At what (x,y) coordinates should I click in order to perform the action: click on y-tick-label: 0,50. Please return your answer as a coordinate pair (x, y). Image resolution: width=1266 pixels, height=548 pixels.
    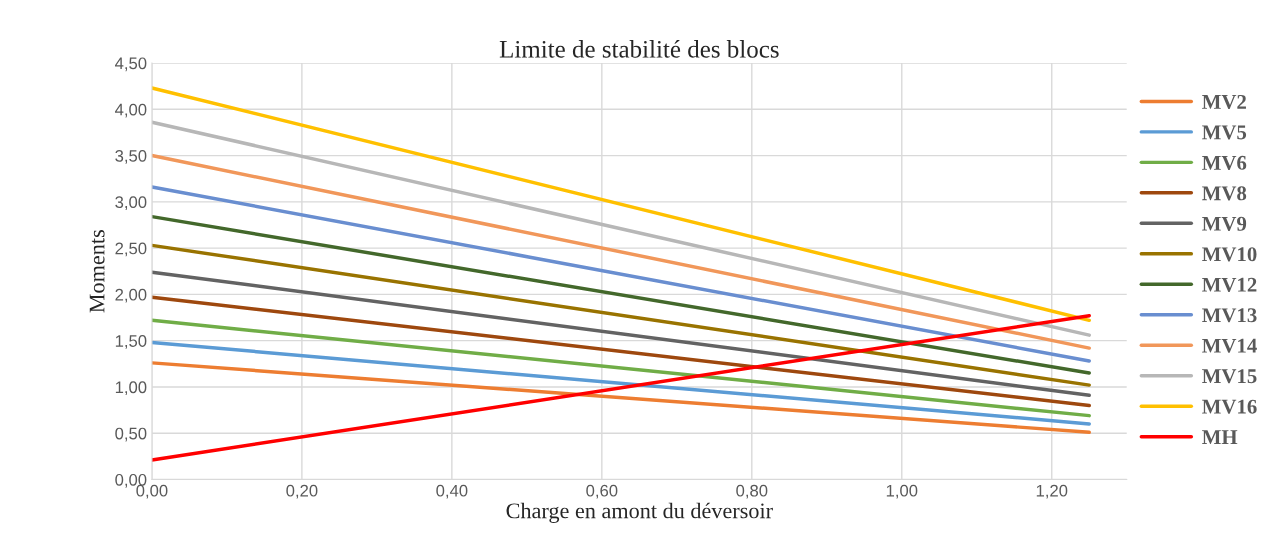
    Looking at the image, I should click on (131, 434).